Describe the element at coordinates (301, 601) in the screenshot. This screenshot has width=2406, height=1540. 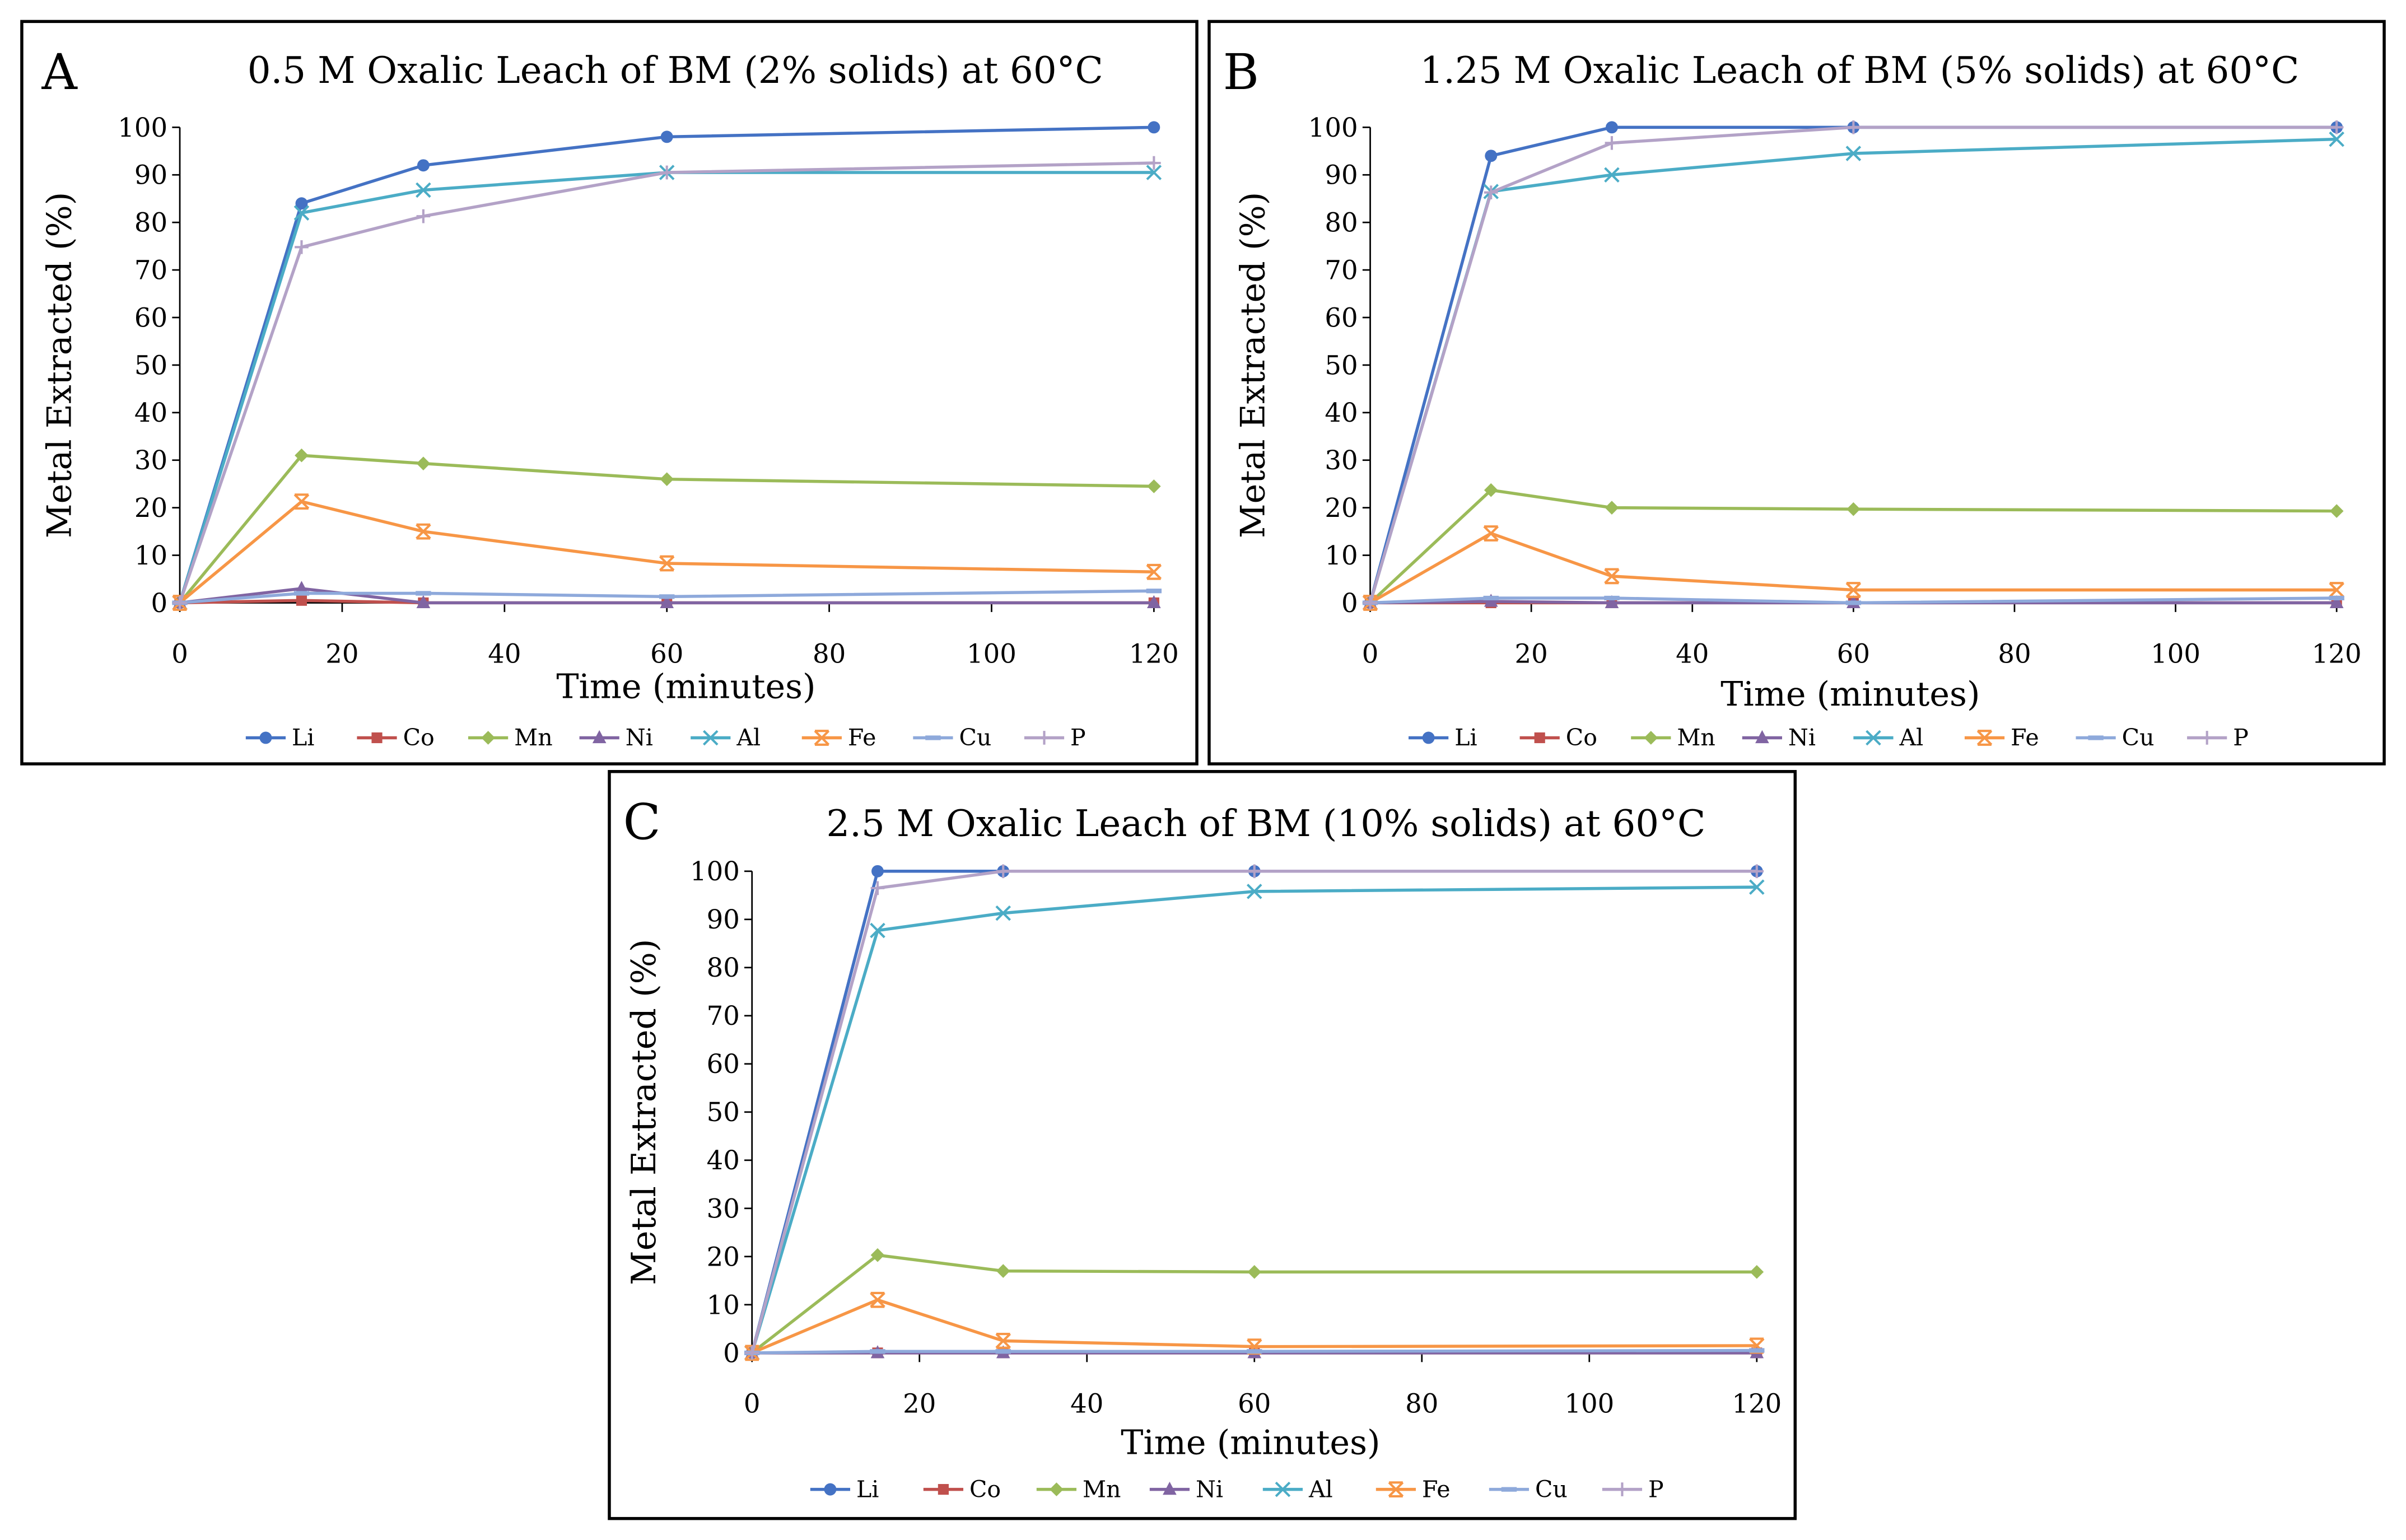
I see `data-point-co` at that location.